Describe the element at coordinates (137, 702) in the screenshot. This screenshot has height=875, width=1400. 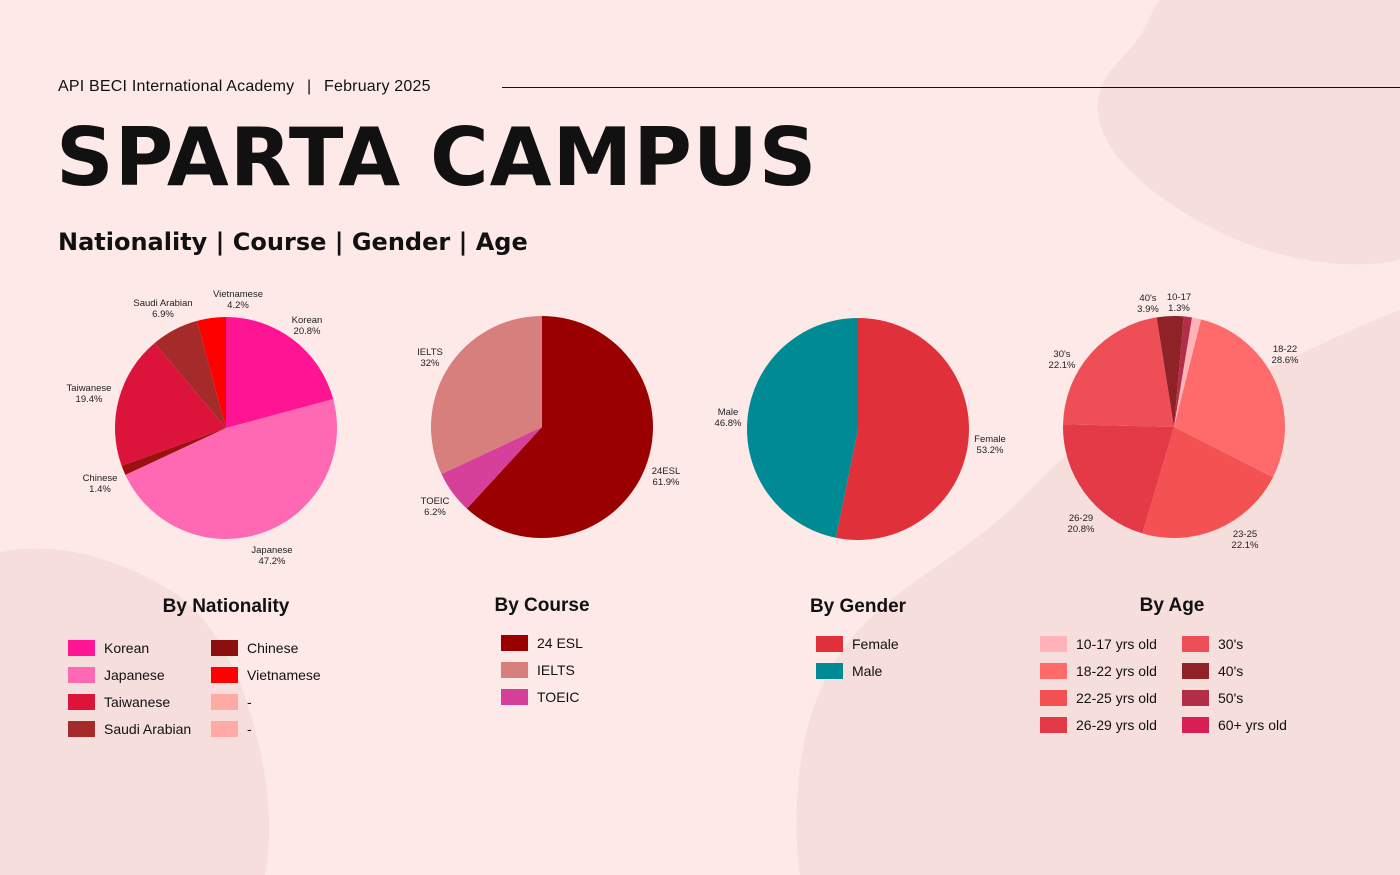
I see `legend-label: Taiwanese` at that location.